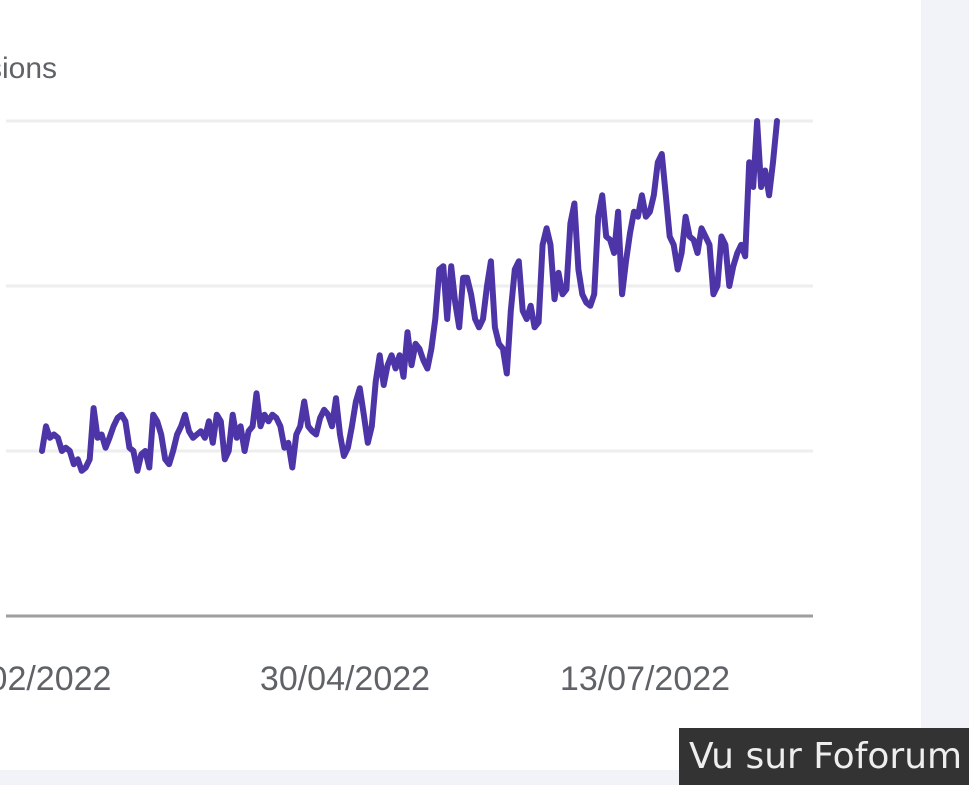 The height and width of the screenshot is (785, 969). I want to click on x-tick-labels: 02/2022 30/04/2022 13/07/2022, so click(365, 679).